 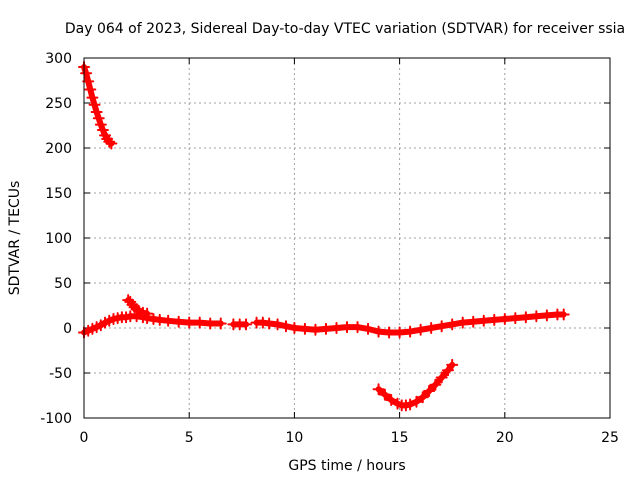 What do you see at coordinates (58, 104) in the screenshot?
I see `y-tick-label-7: 250` at bounding box center [58, 104].